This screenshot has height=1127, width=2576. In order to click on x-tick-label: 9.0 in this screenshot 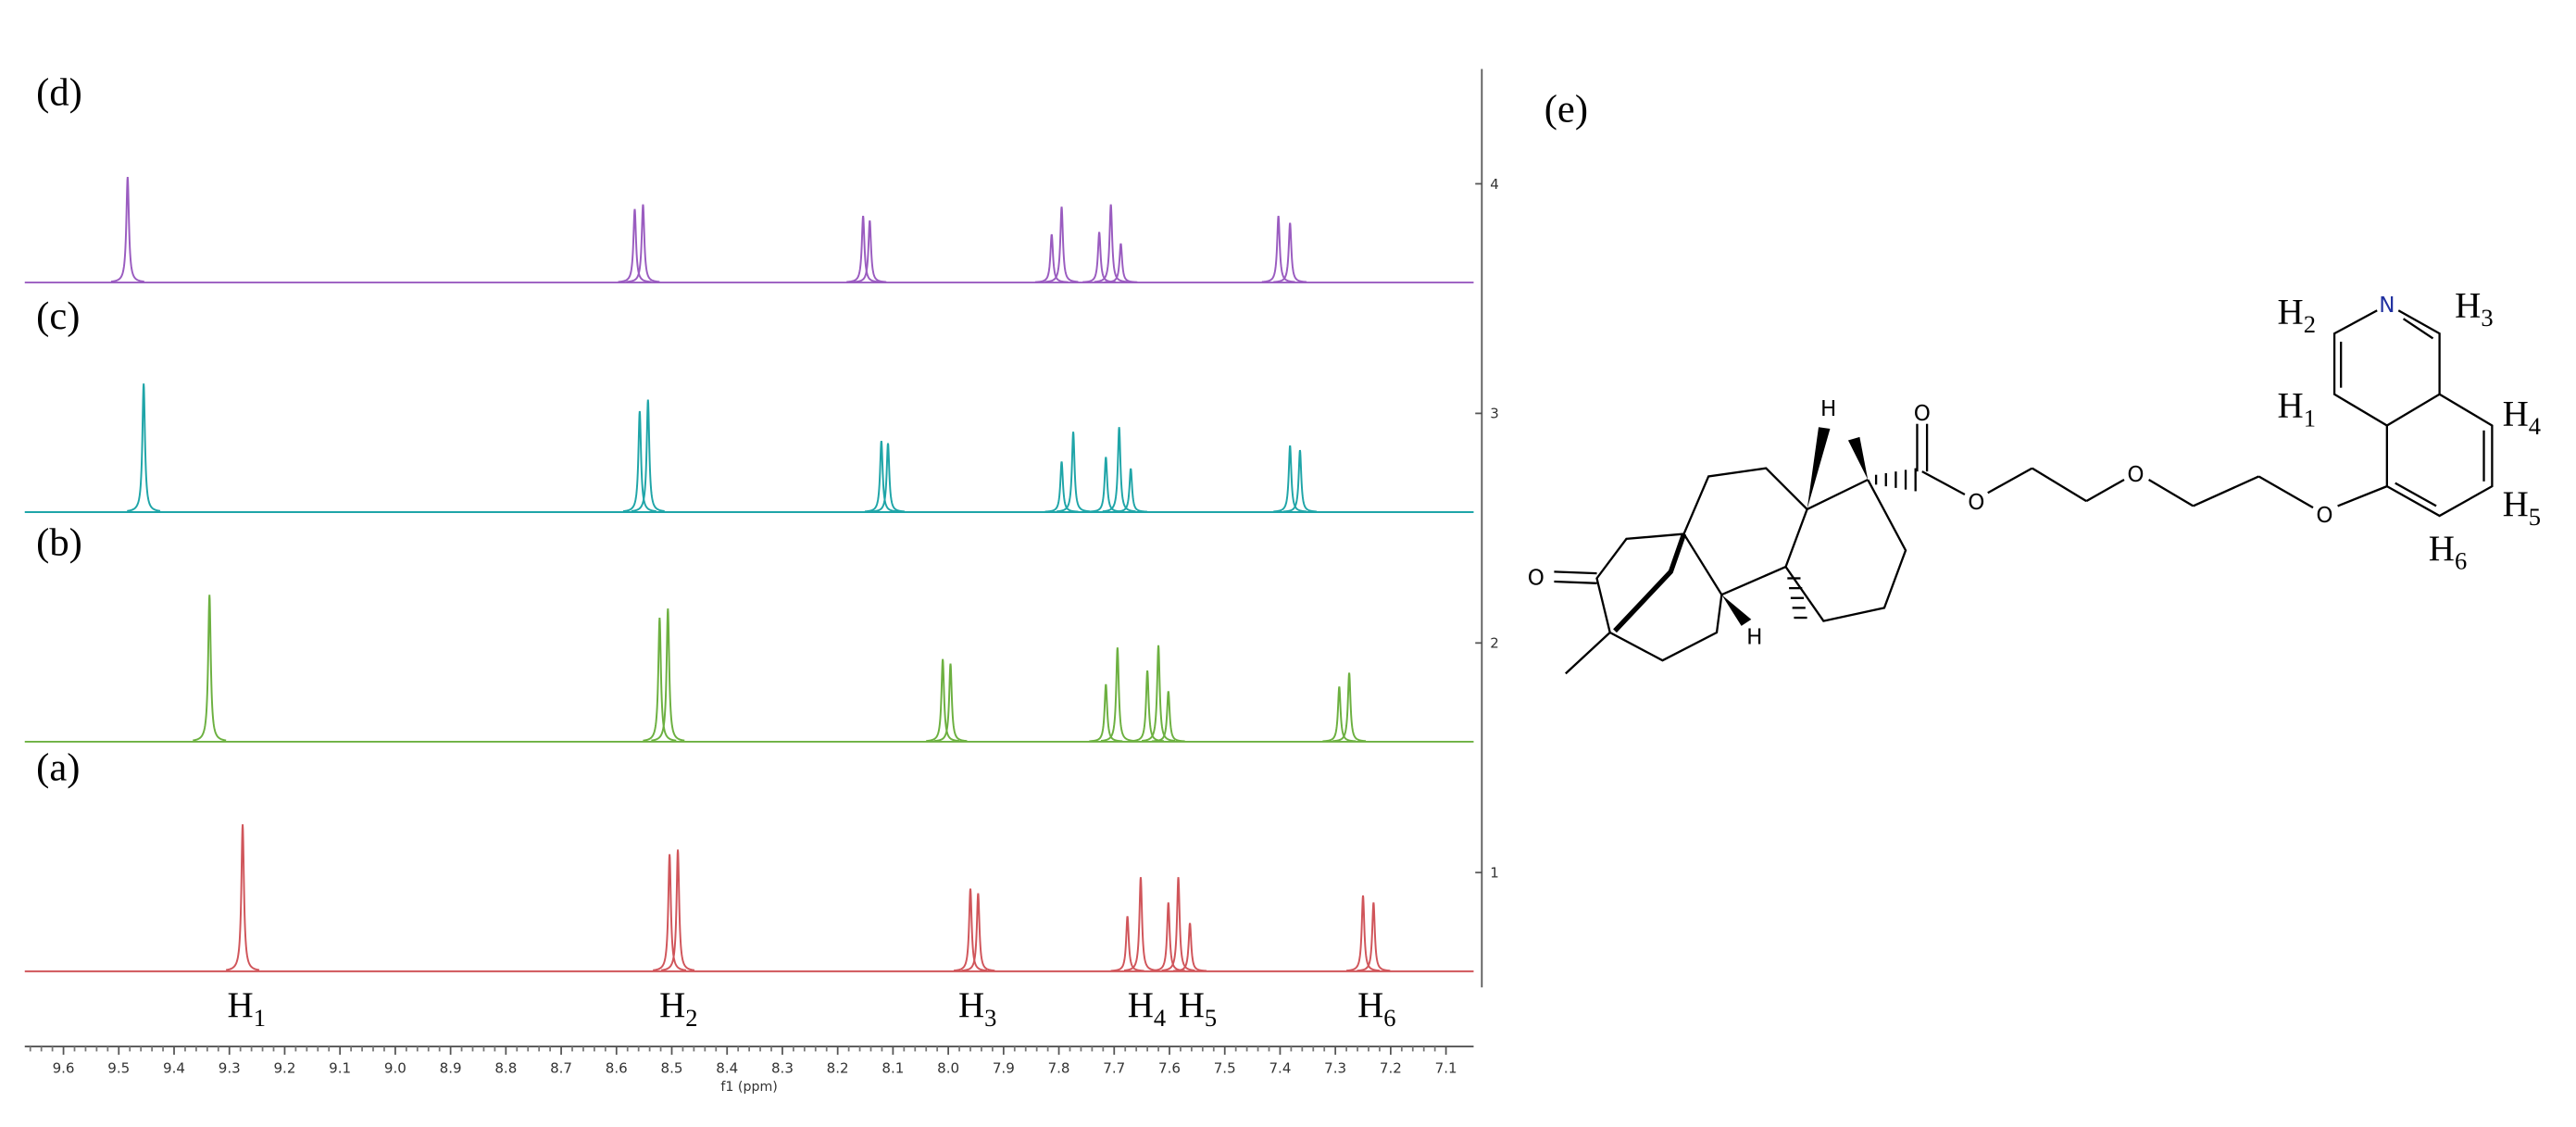, I will do `click(395, 1067)`.